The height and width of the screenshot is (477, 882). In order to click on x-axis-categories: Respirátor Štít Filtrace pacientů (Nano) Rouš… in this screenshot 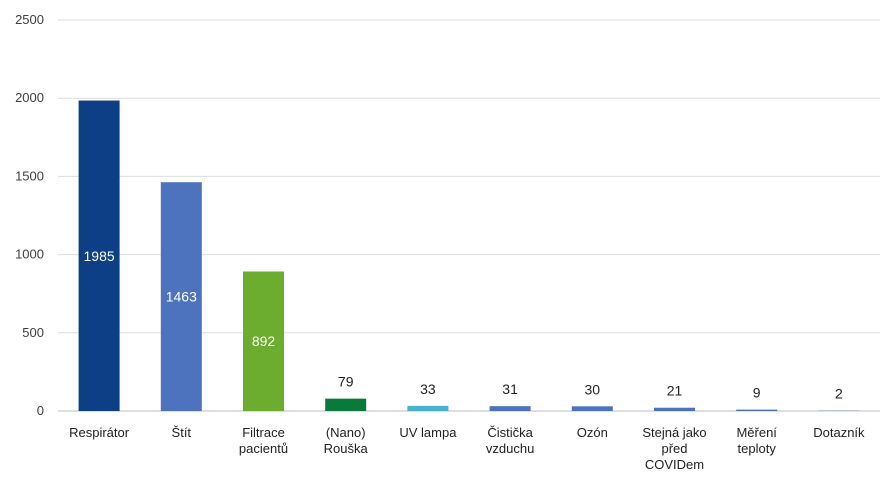, I will do `click(467, 448)`.